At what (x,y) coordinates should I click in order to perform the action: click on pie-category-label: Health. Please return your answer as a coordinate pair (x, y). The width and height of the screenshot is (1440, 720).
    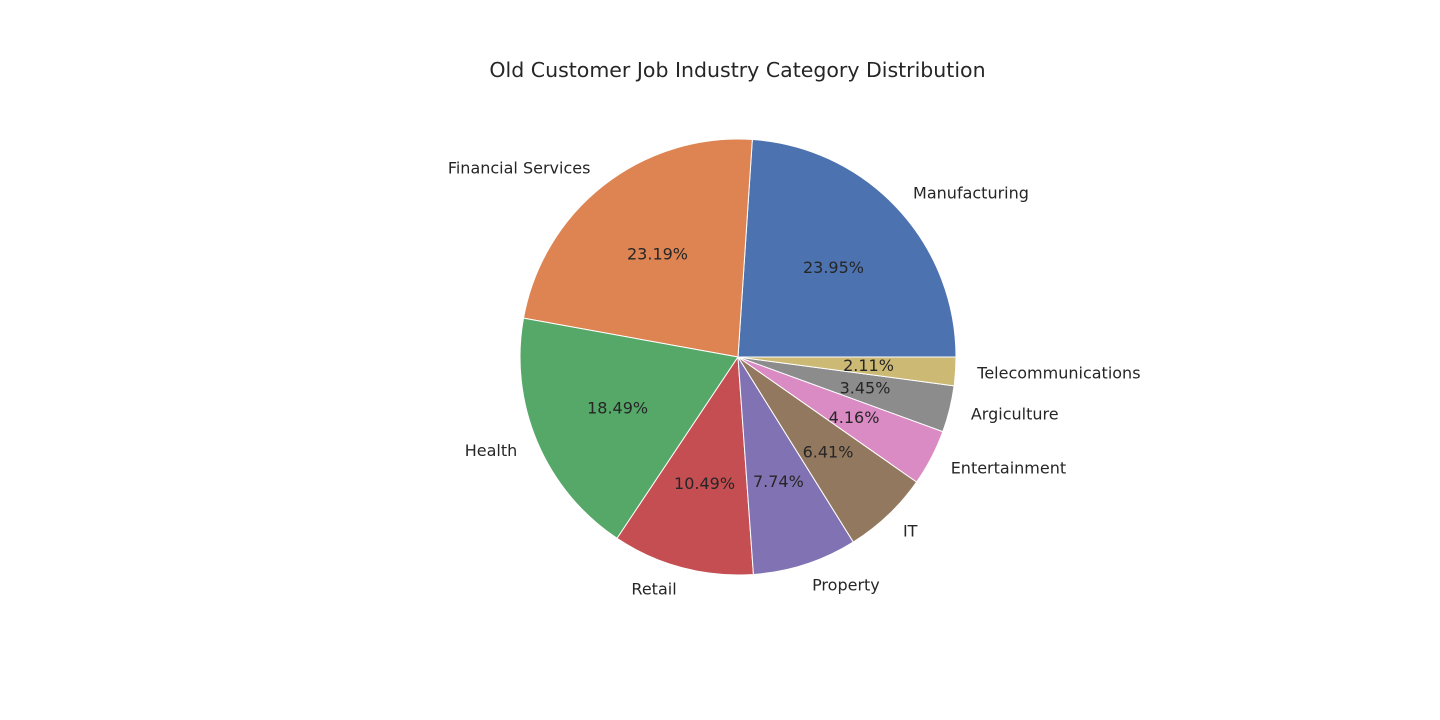
    Looking at the image, I should click on (491, 450).